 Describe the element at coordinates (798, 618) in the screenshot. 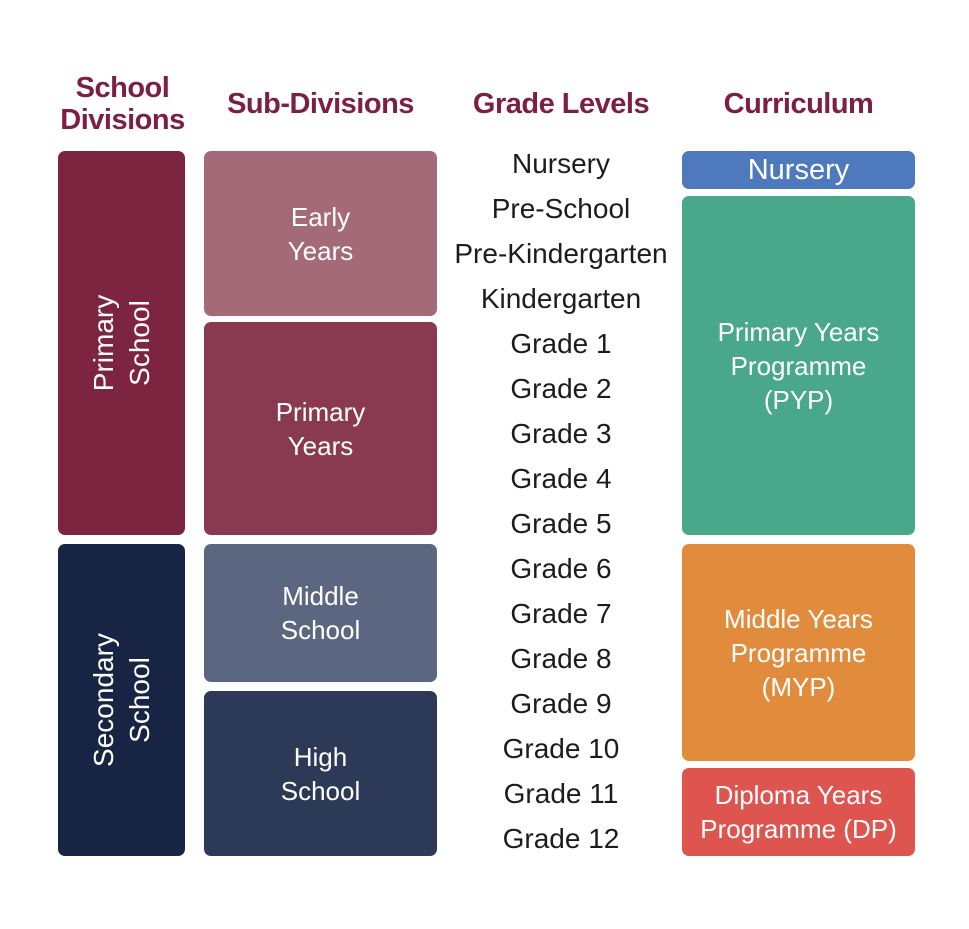

I see `label-line: Middle Years` at that location.